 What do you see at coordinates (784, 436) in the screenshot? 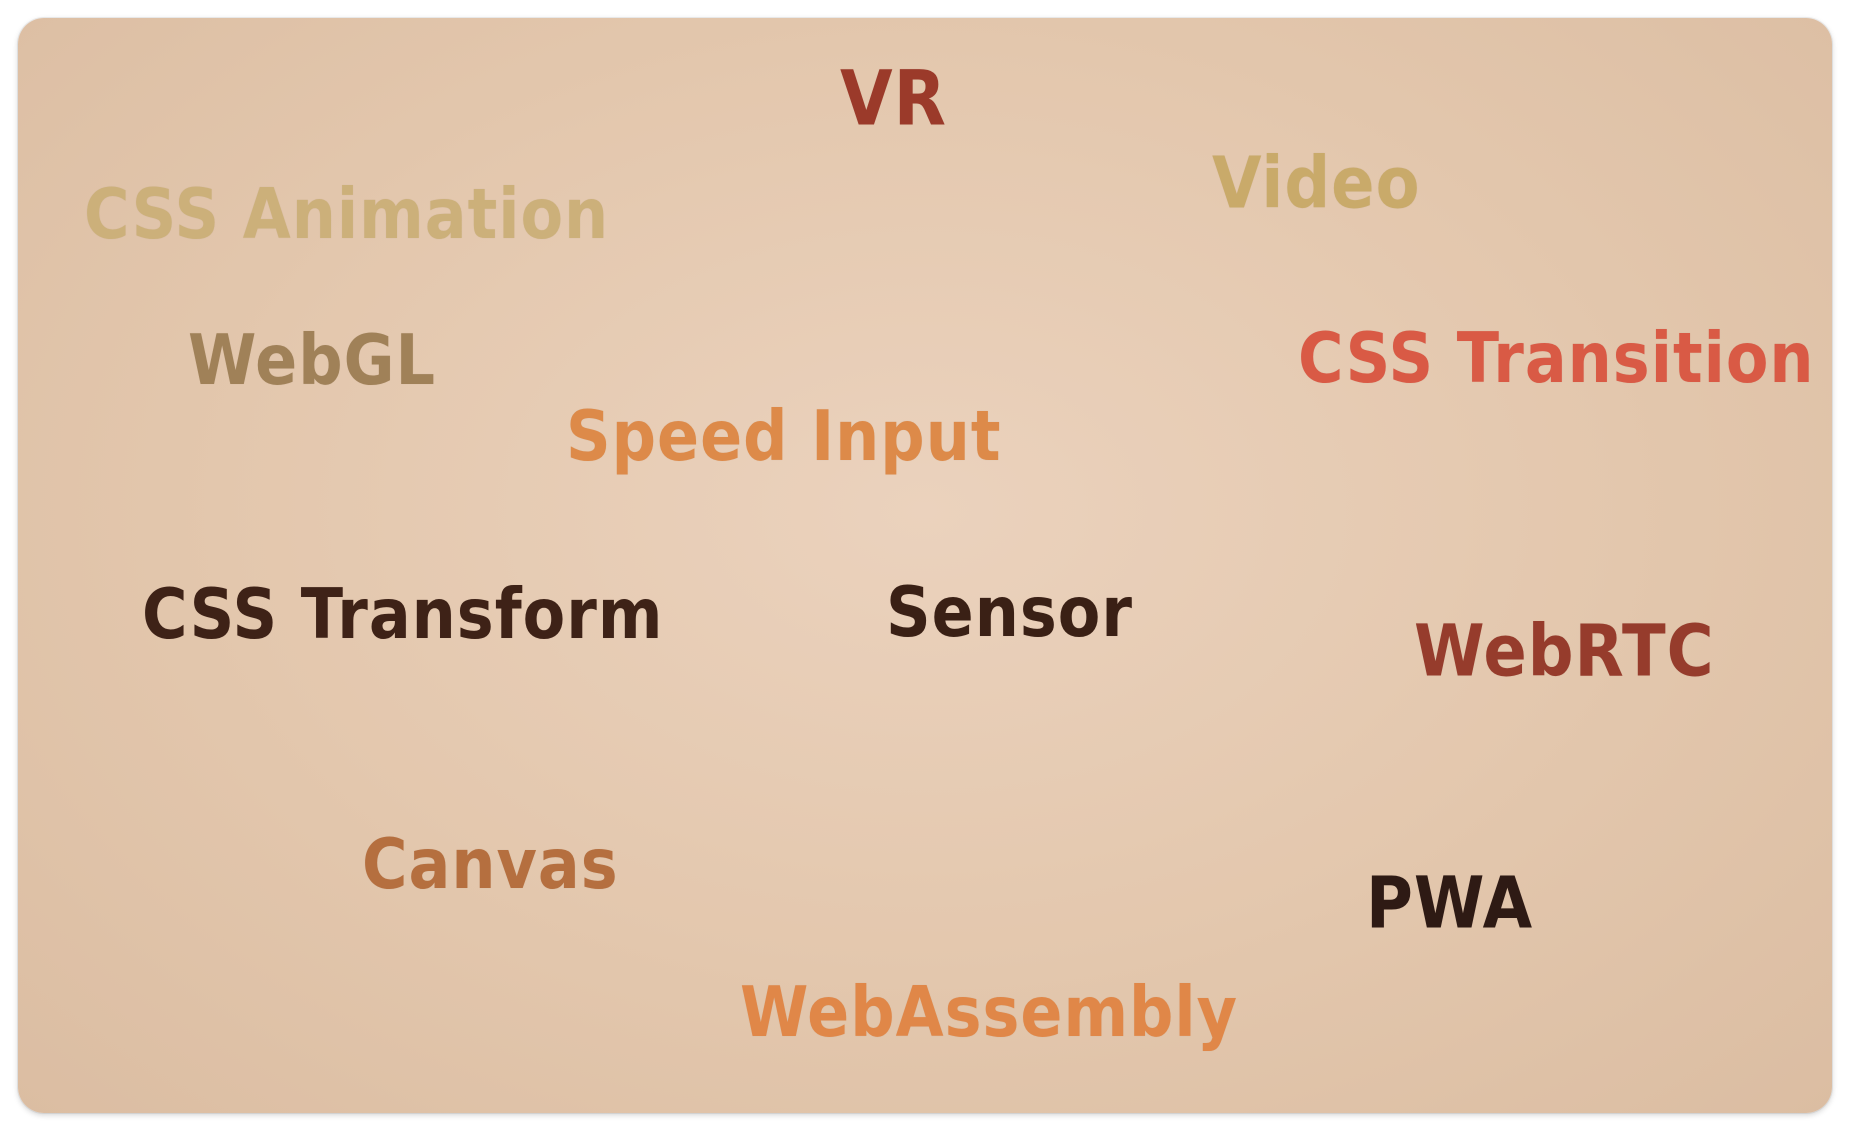
I see `word-speed-input: Speed Input` at bounding box center [784, 436].